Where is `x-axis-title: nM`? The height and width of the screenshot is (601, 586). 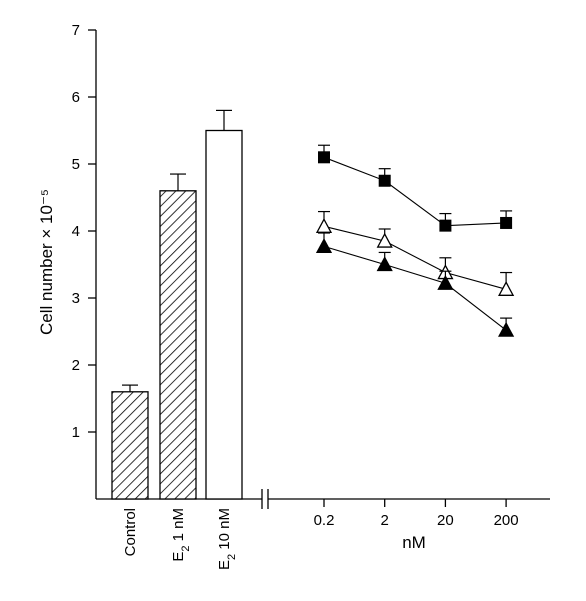
x-axis-title: nM is located at coordinates (414, 542).